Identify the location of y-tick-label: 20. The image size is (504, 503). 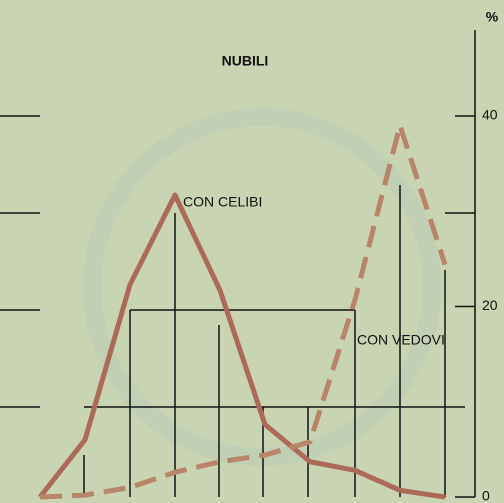
(490, 305).